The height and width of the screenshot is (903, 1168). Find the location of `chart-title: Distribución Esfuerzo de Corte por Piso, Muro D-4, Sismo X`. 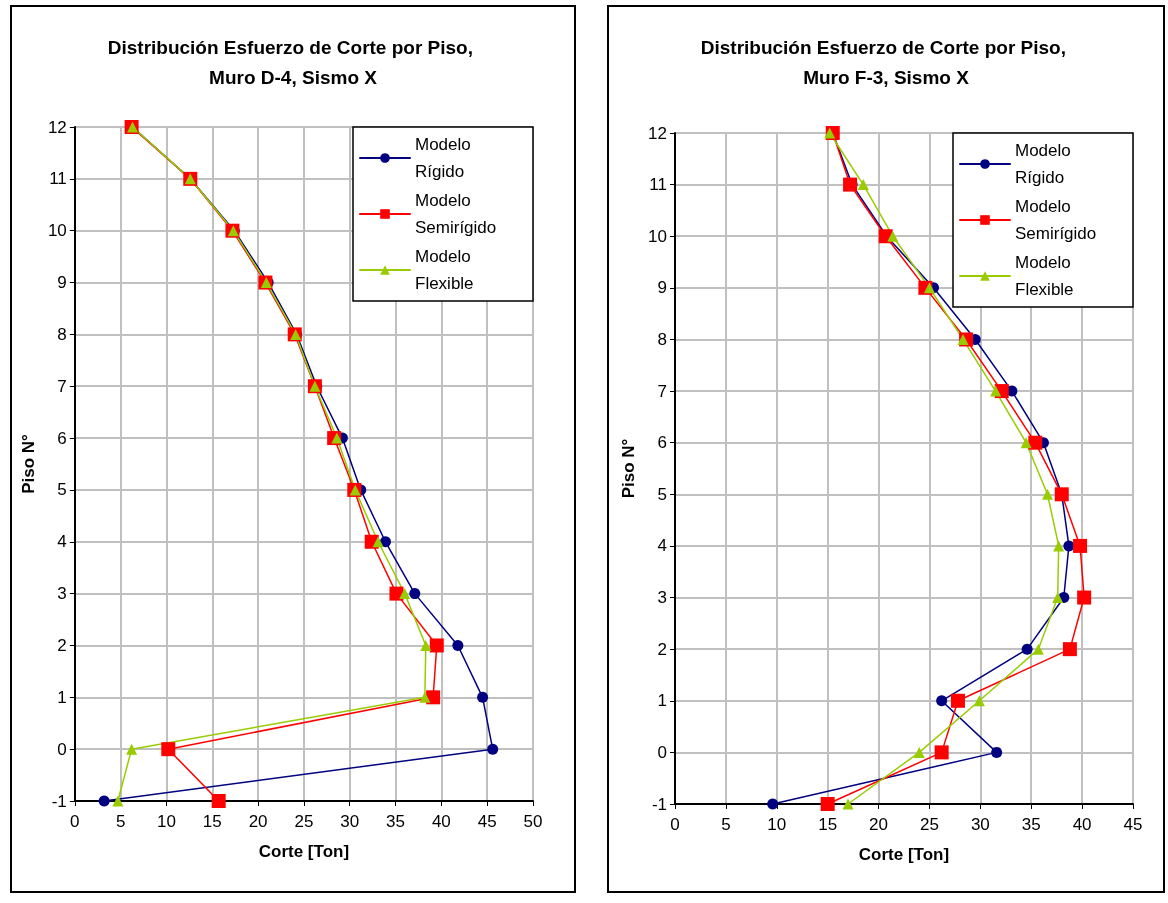

chart-title: Distribución Esfuerzo de Corte por Piso, Muro D-4, Sismo X is located at coordinates (293, 62).